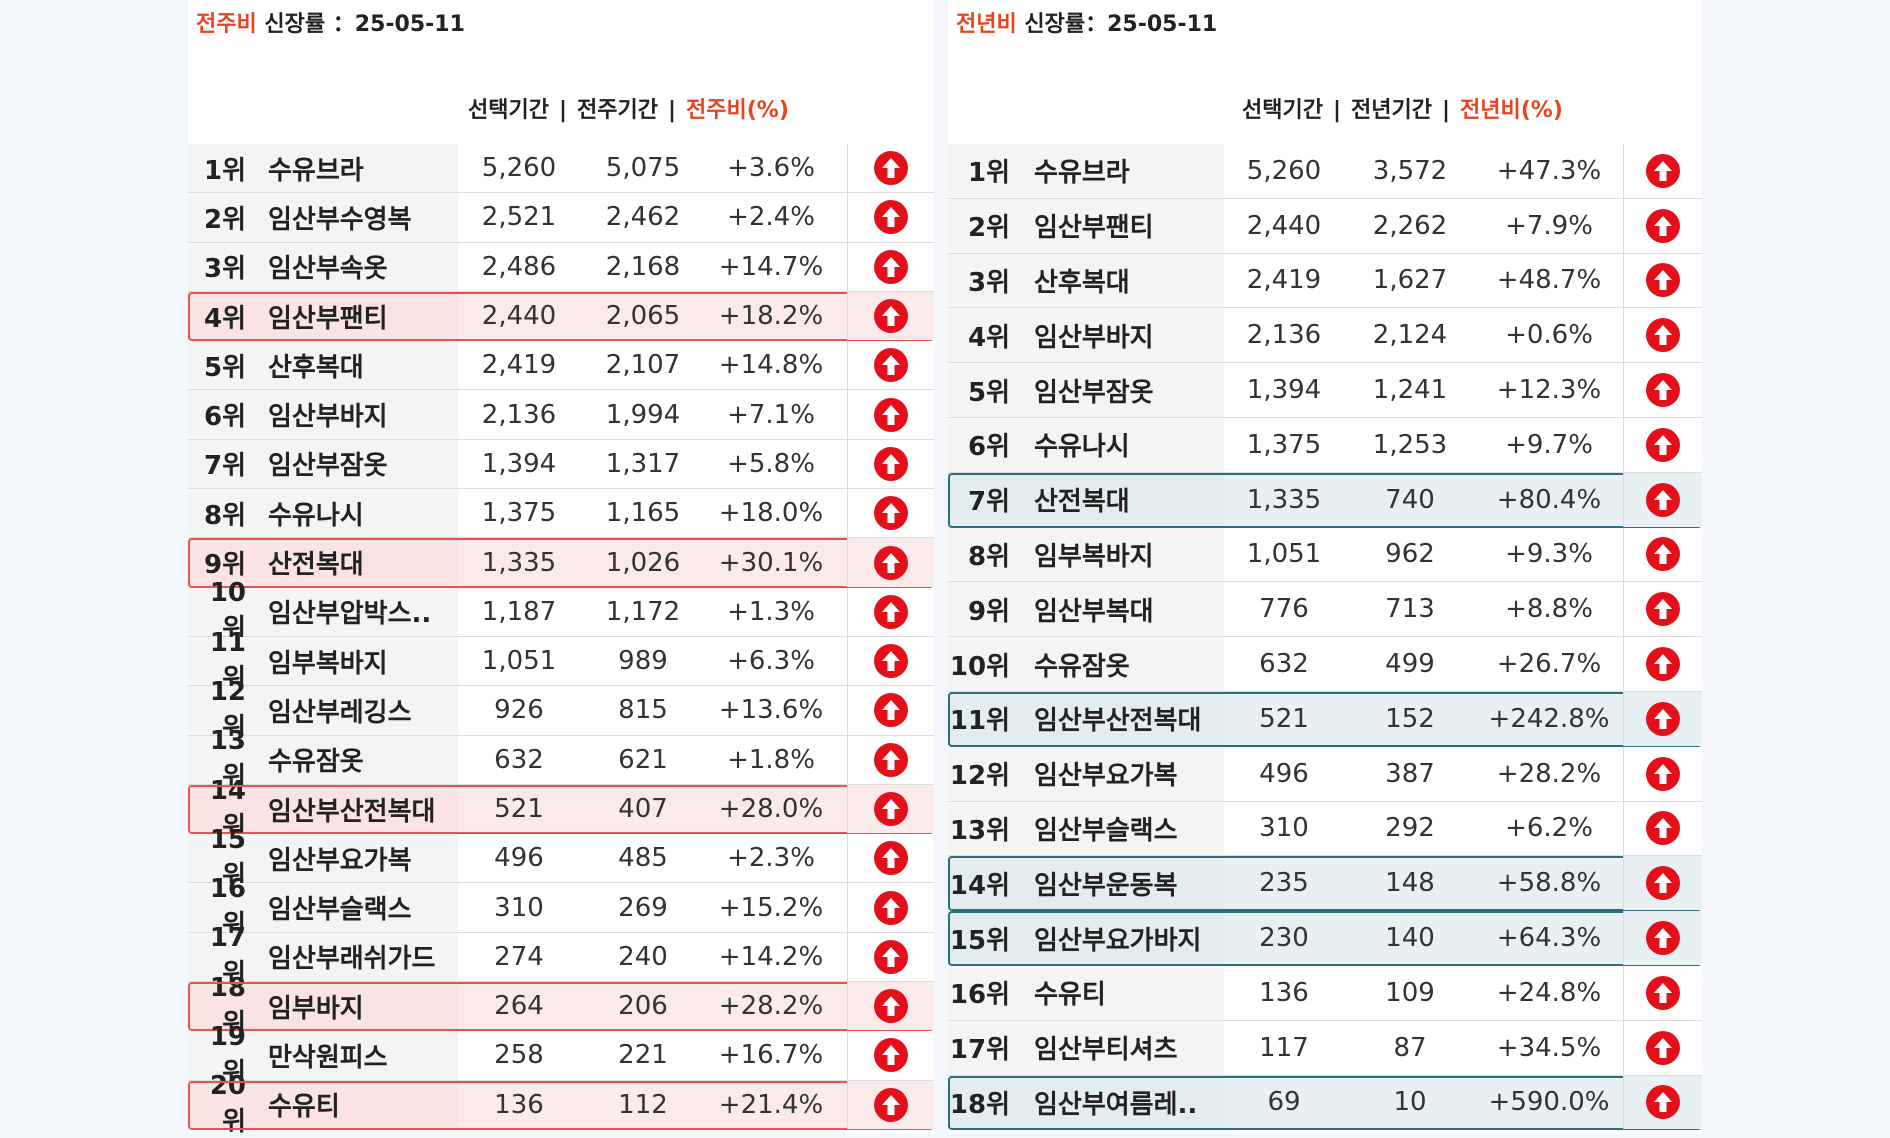 The height and width of the screenshot is (1138, 1890). What do you see at coordinates (1325, 993) in the screenshot?
I see `table-row: 16위 수유티 136 109 +24.8%` at bounding box center [1325, 993].